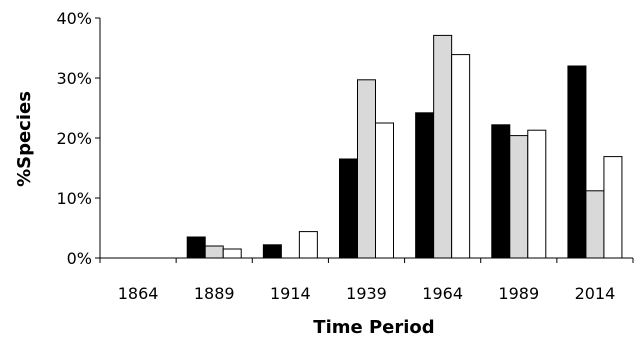 This screenshot has width=635, height=337. What do you see at coordinates (24, 139) in the screenshot?
I see `y-axis-title: %Species` at bounding box center [24, 139].